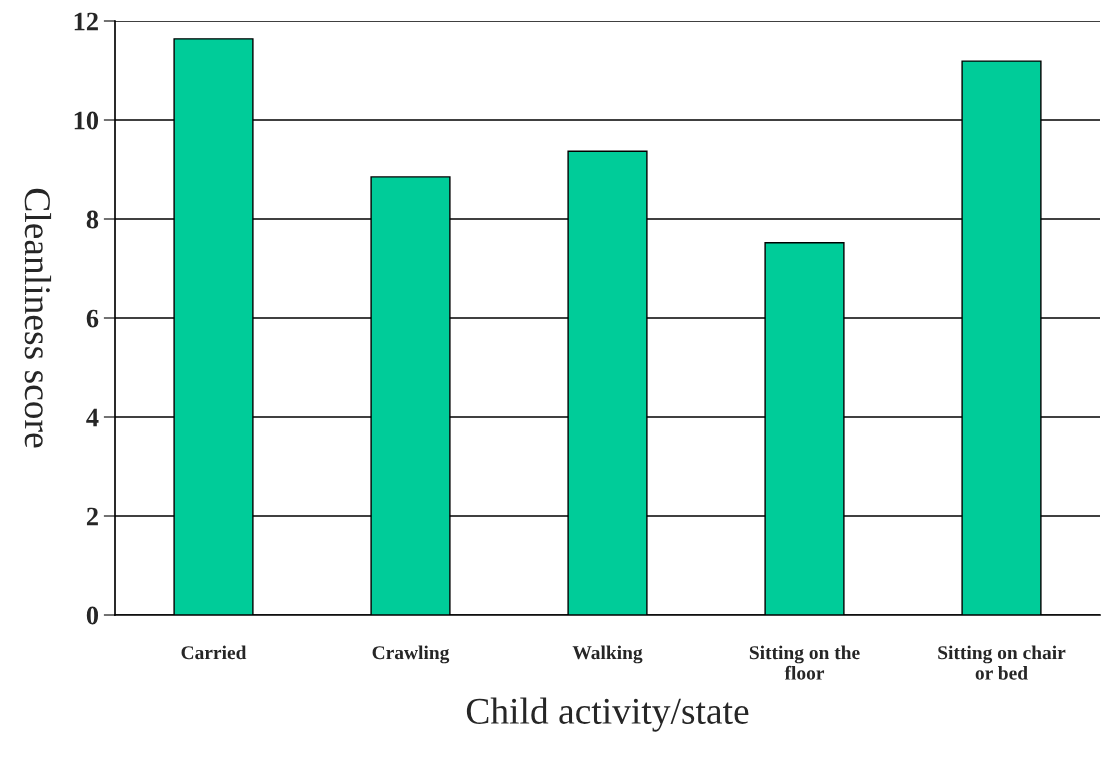  Describe the element at coordinates (411, 654) in the screenshot. I see `x-tick-label: Crawling` at that location.